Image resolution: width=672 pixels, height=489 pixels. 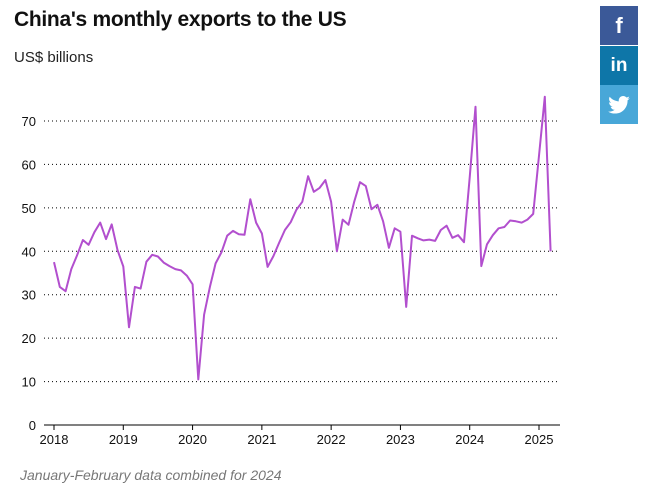 What do you see at coordinates (54, 57) in the screenshot?
I see `chart-subtitle: US$ billions` at bounding box center [54, 57].